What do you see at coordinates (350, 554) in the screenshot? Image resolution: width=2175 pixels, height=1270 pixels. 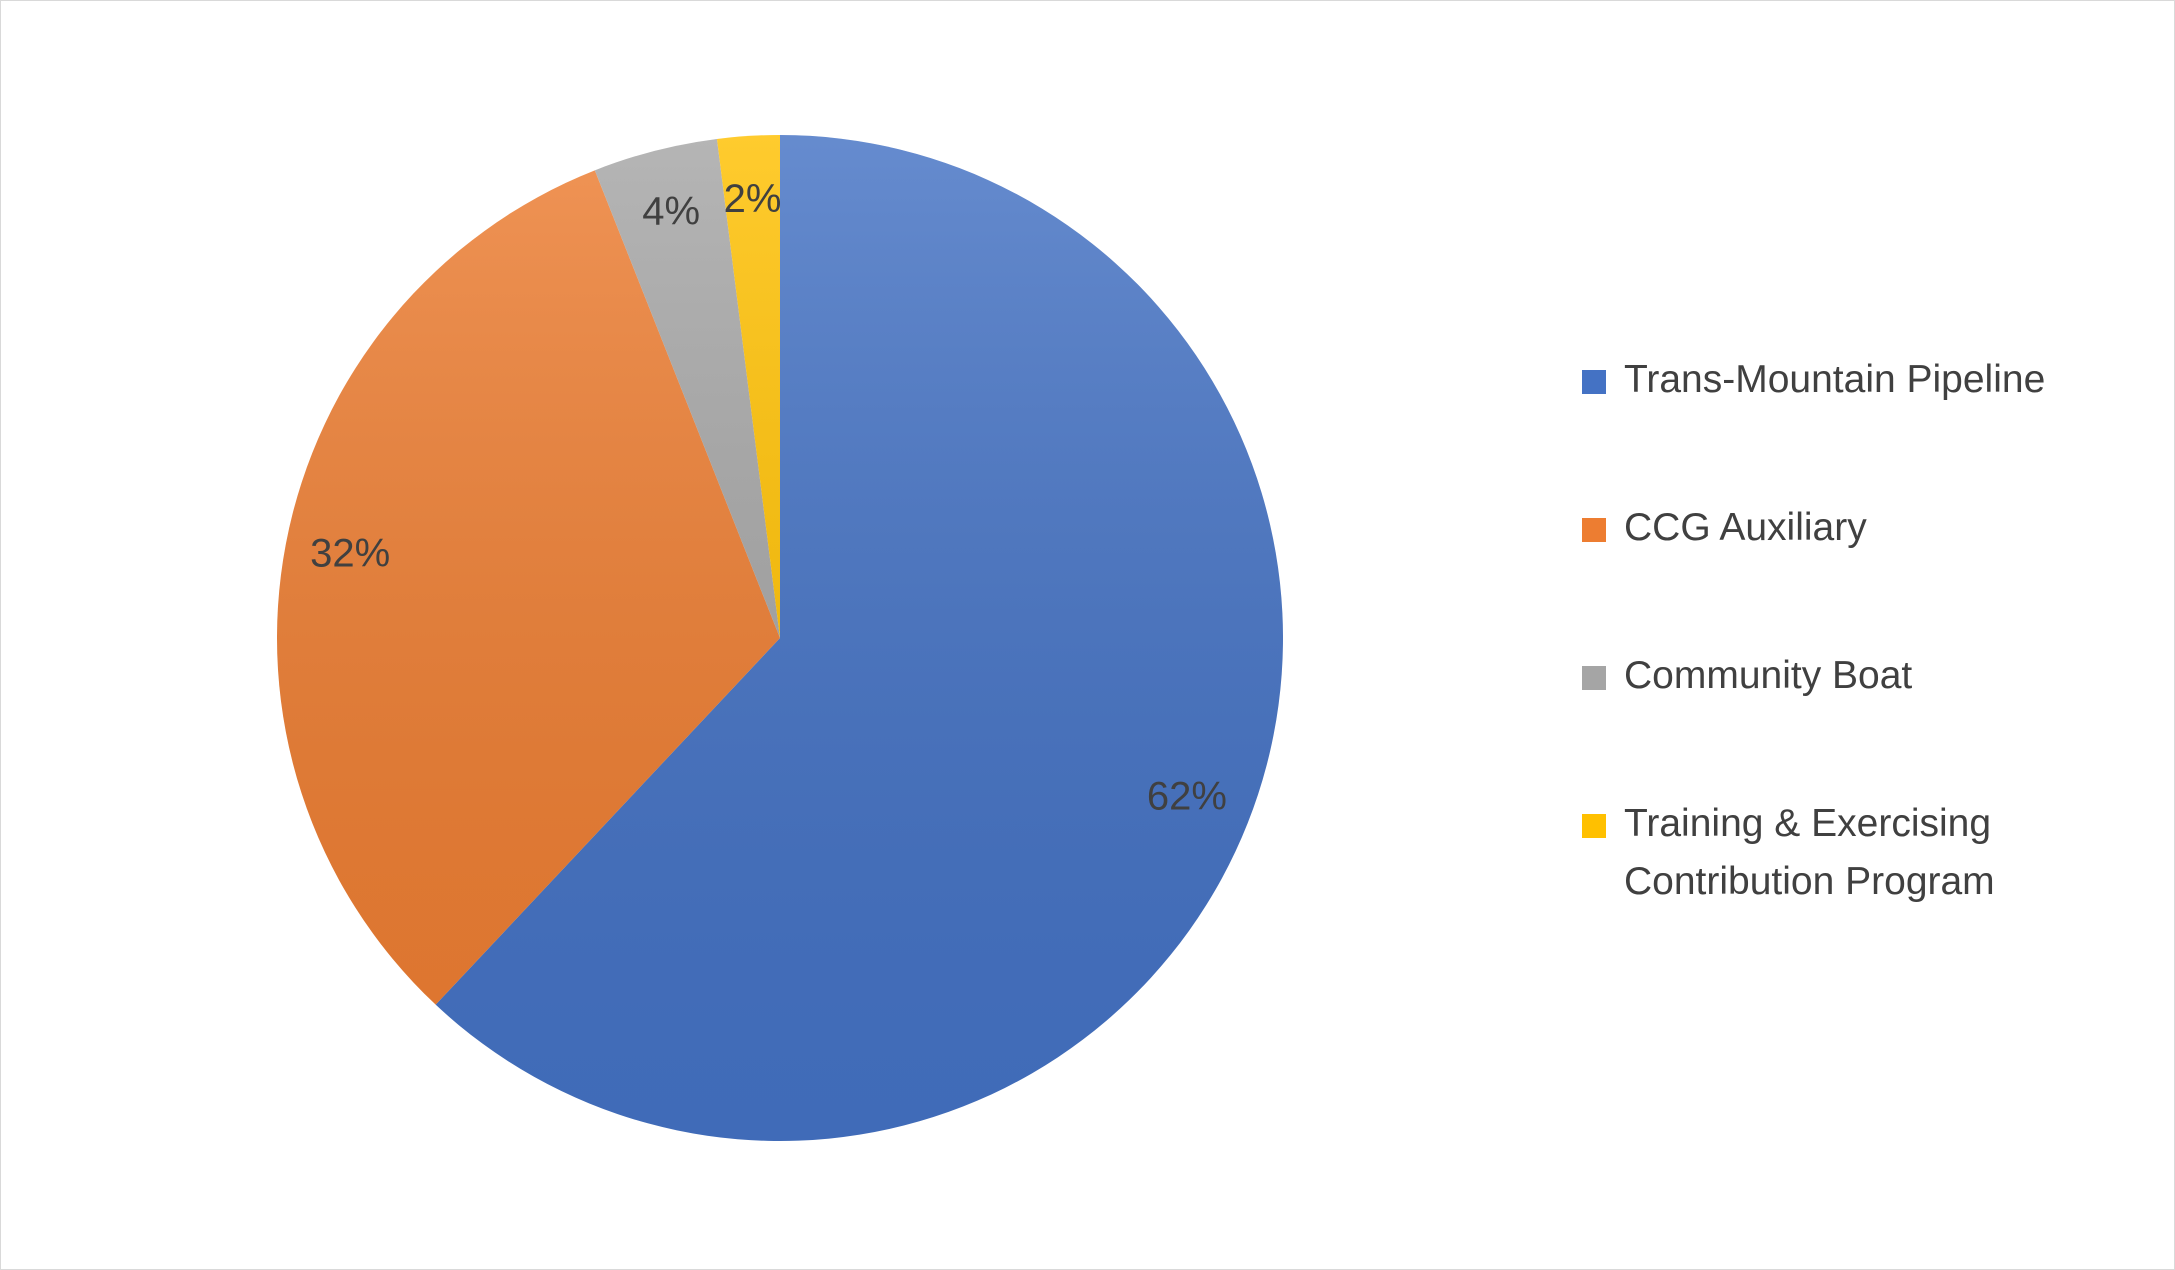 I see `data-label: 32%` at bounding box center [350, 554].